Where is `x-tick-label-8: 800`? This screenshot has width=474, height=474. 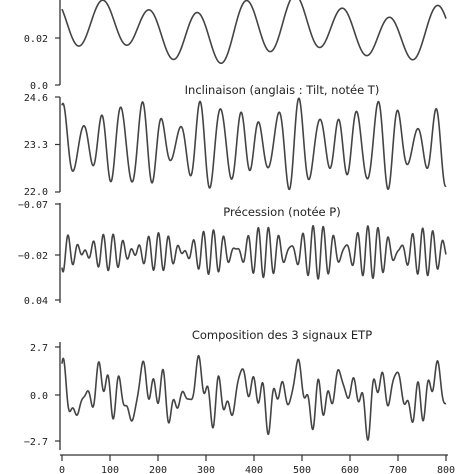 x-tick-label-8: 800 is located at coordinates (446, 469).